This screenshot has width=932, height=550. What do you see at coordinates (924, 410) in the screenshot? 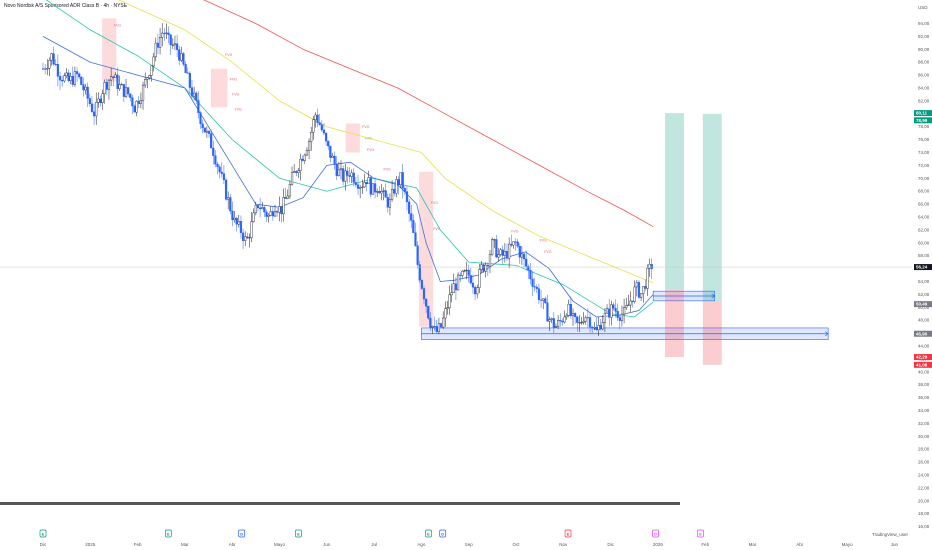
I see `y-tick-label: 34,00` at bounding box center [924, 410].